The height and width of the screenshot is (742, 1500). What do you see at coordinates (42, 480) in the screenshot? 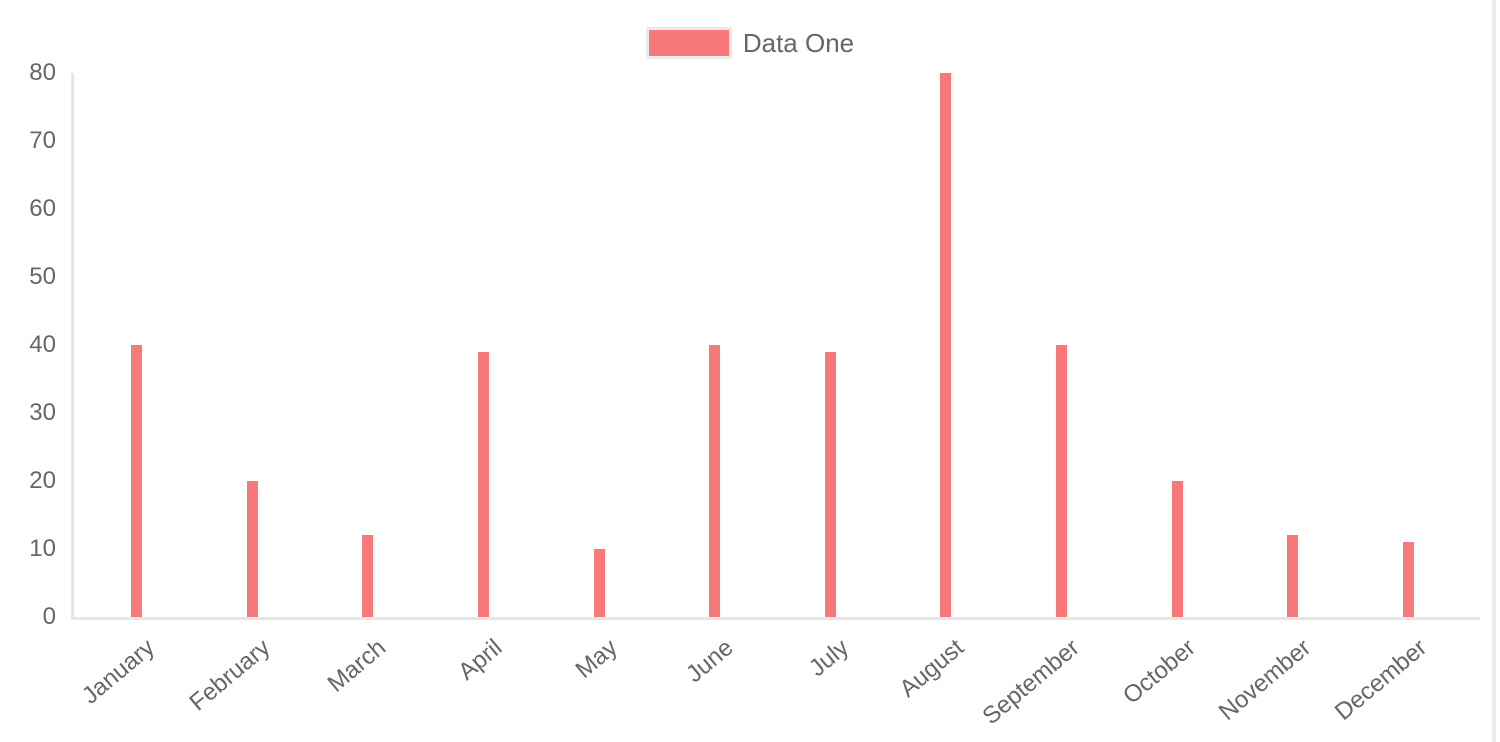
I see `y-tick-label-20: 20` at bounding box center [42, 480].